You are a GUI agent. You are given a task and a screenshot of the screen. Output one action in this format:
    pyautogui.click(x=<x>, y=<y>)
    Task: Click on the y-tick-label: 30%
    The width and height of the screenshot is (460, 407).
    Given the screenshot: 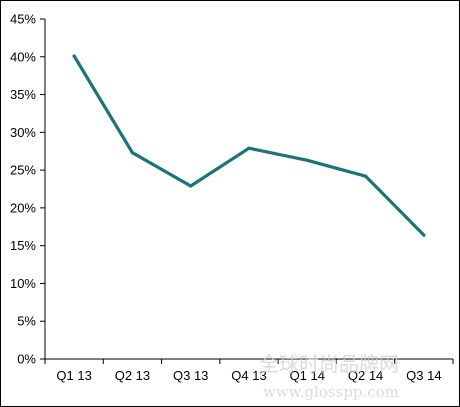 What is the action you would take?
    pyautogui.click(x=23, y=132)
    